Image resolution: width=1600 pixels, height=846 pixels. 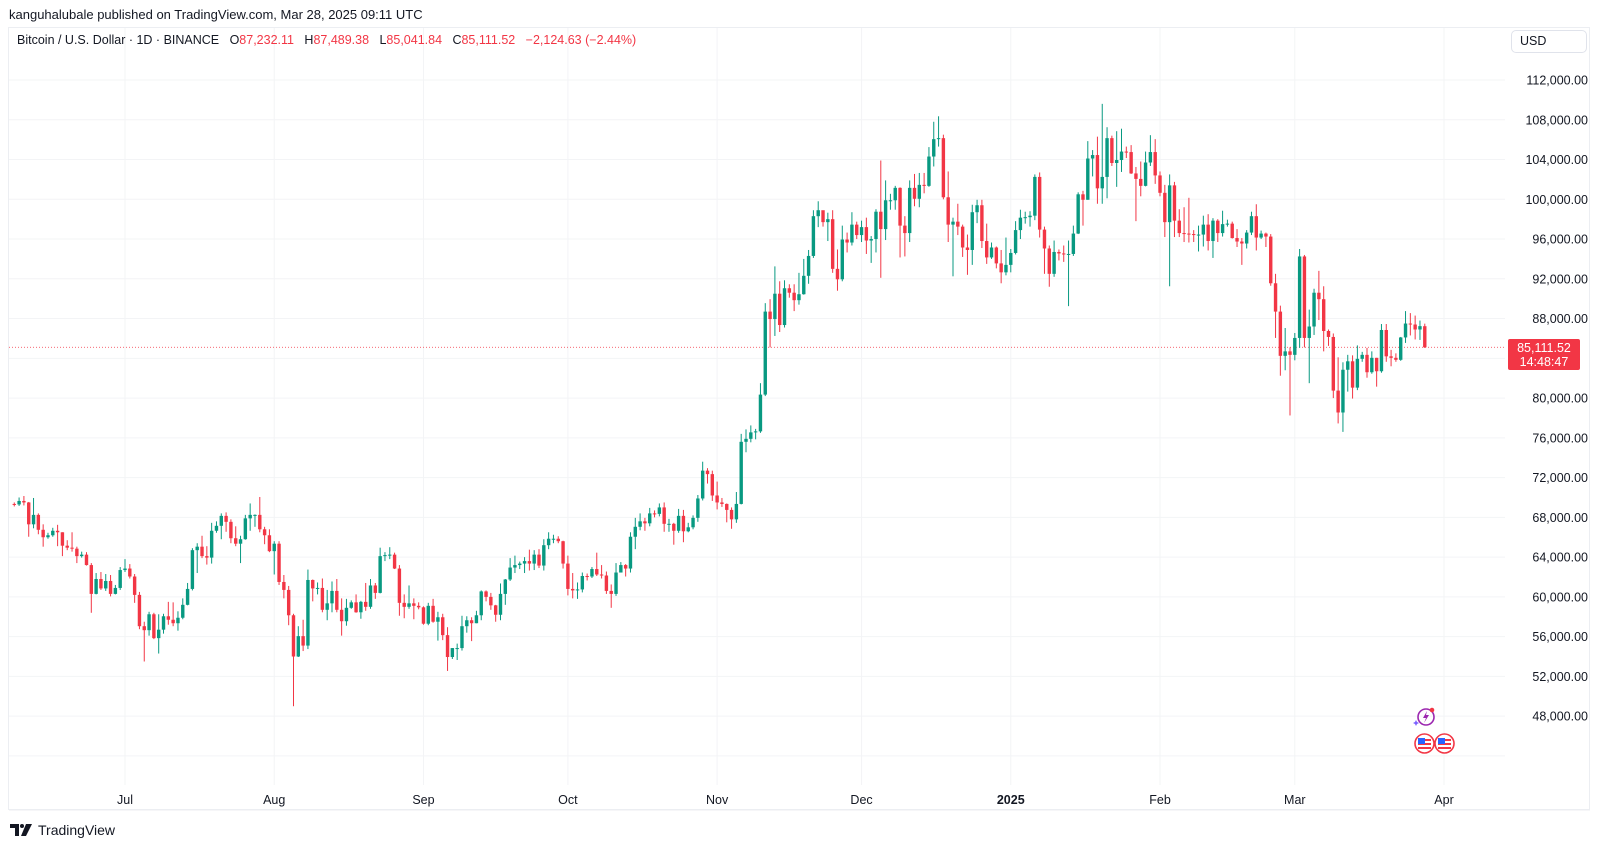 I want to click on tradingview-brand: TradingView, so click(x=62, y=830).